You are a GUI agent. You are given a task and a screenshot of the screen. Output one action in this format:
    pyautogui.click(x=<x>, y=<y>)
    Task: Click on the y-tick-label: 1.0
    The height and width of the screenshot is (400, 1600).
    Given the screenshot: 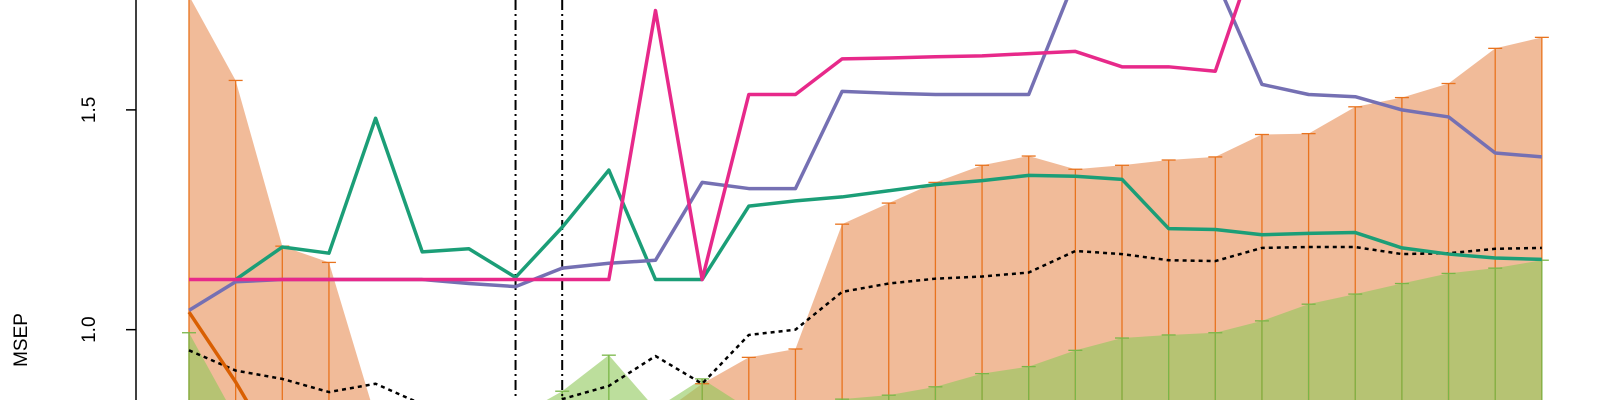 What is the action you would take?
    pyautogui.click(x=89, y=329)
    